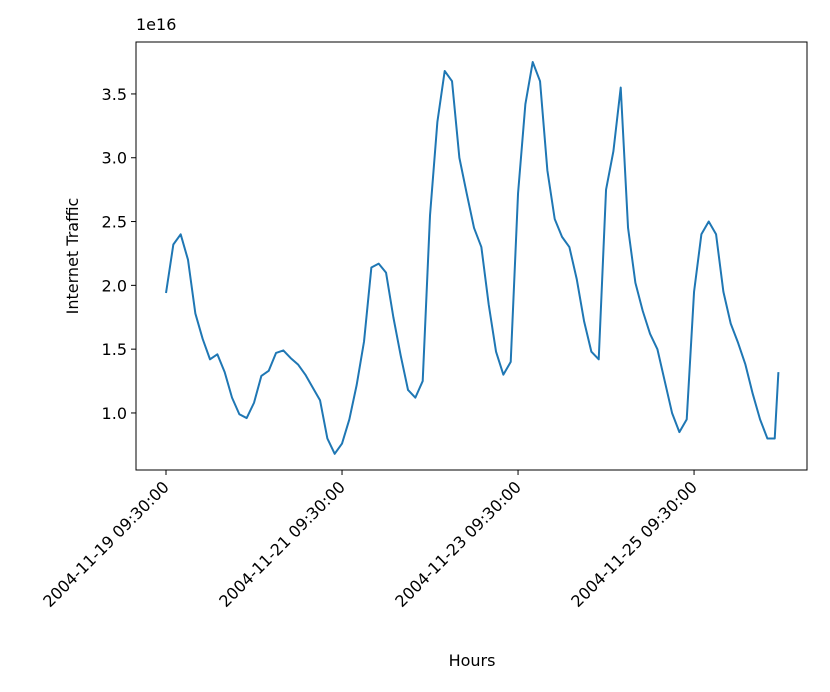  I want to click on y-tick-label: 3.5, so click(114, 94).